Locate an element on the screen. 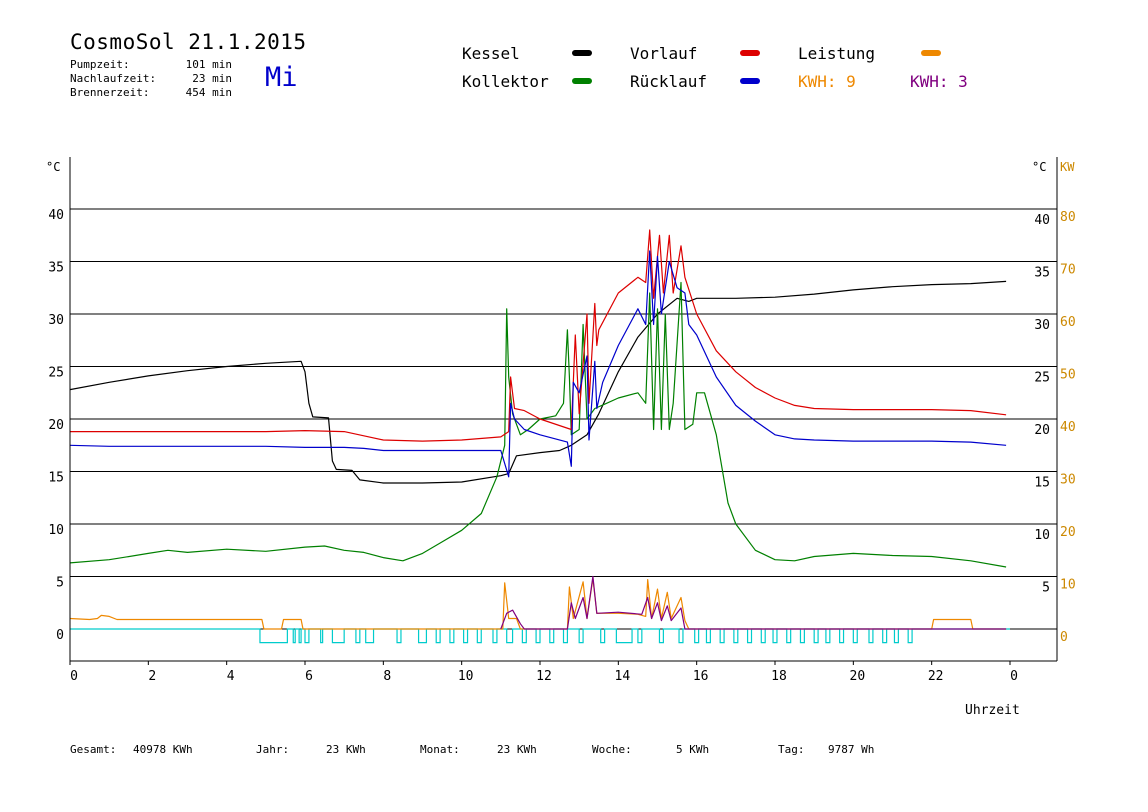 This screenshot has height=812, width=1148. y-tick-label-right: 40 is located at coordinates (1042, 220).